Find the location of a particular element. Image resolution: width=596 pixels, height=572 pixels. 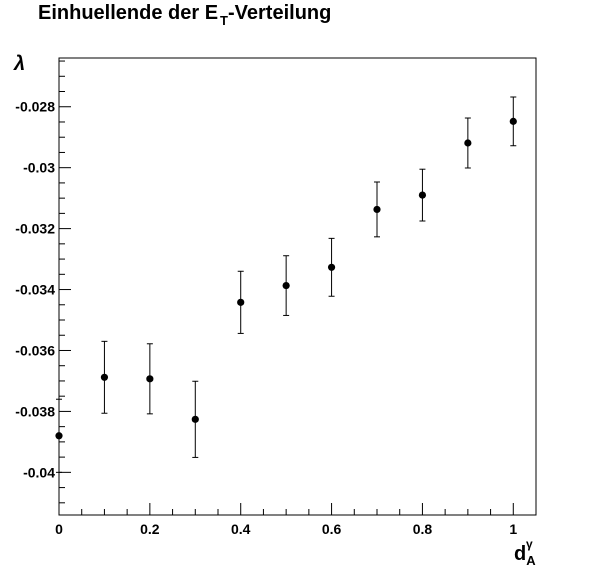

chart-title-subscript: T is located at coordinates (224, 20).